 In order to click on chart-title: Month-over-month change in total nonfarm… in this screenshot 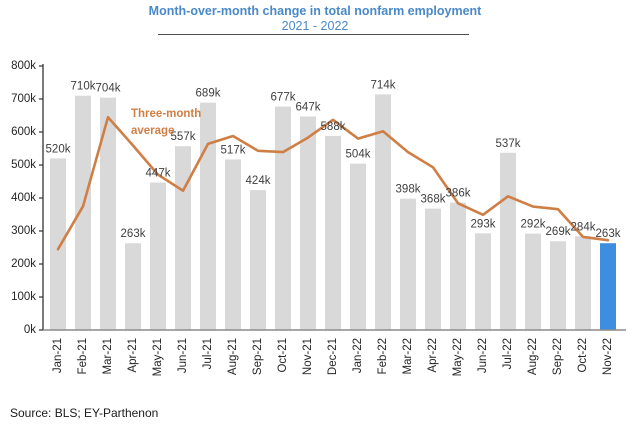, I will do `click(315, 11)`.